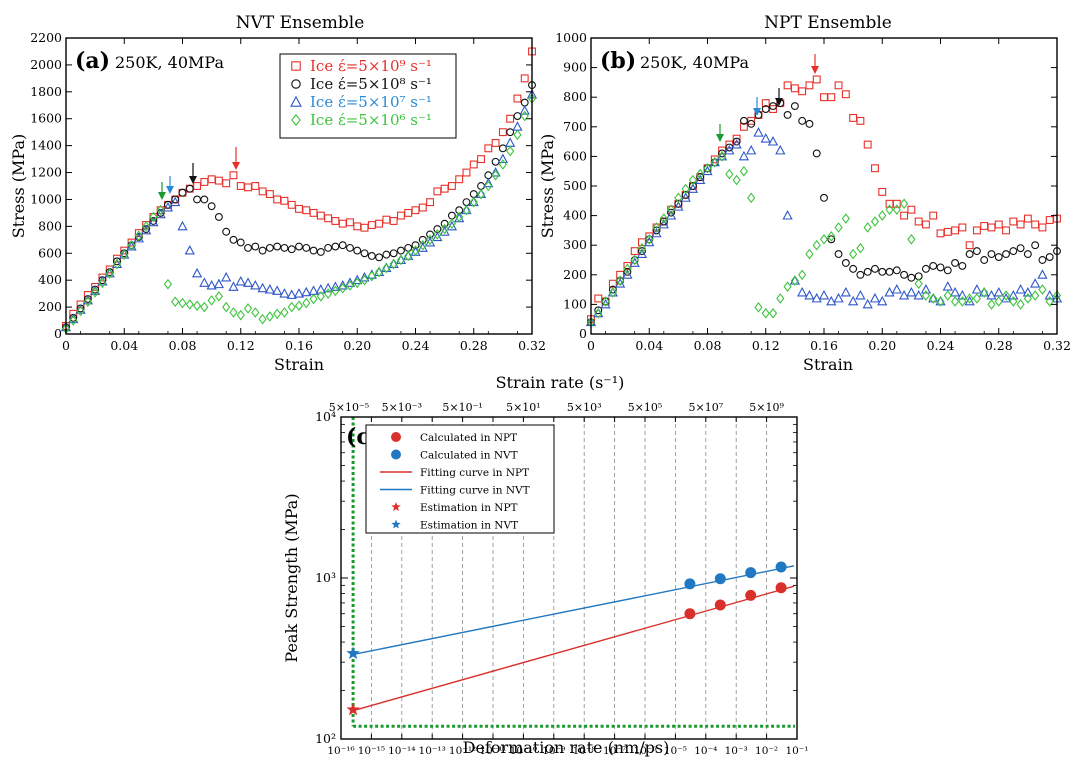 This screenshot has height=757, width=1071. Describe the element at coordinates (575, 185) in the screenshot. I see `y-tick-label: 500` at that location.